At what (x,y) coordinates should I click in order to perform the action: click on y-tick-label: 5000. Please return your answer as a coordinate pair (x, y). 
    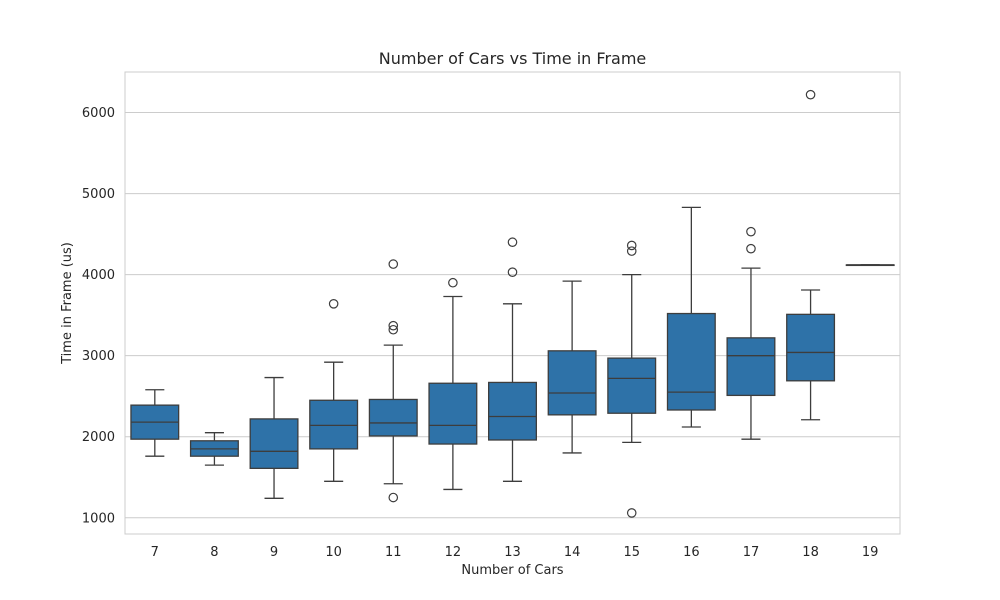
    Looking at the image, I should click on (98, 194).